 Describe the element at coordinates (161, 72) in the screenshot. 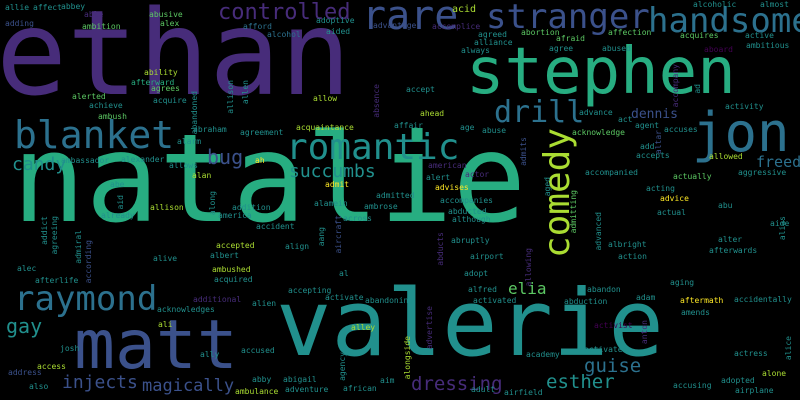

I see `word: ability` at that location.